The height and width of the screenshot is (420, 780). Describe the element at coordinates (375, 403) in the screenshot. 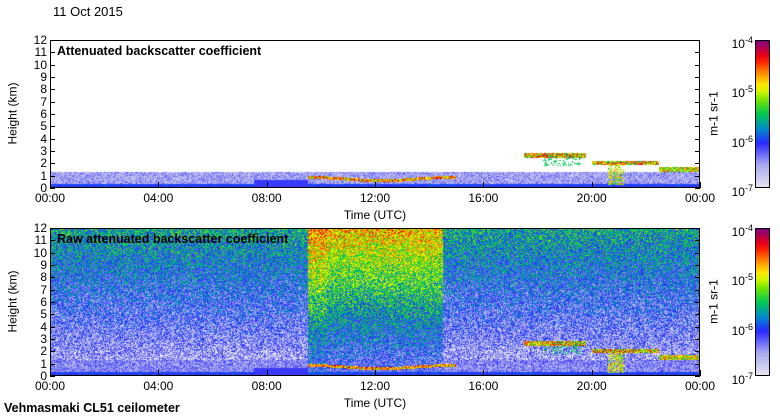

I see `x-axis-label: Time (UTC)` at that location.